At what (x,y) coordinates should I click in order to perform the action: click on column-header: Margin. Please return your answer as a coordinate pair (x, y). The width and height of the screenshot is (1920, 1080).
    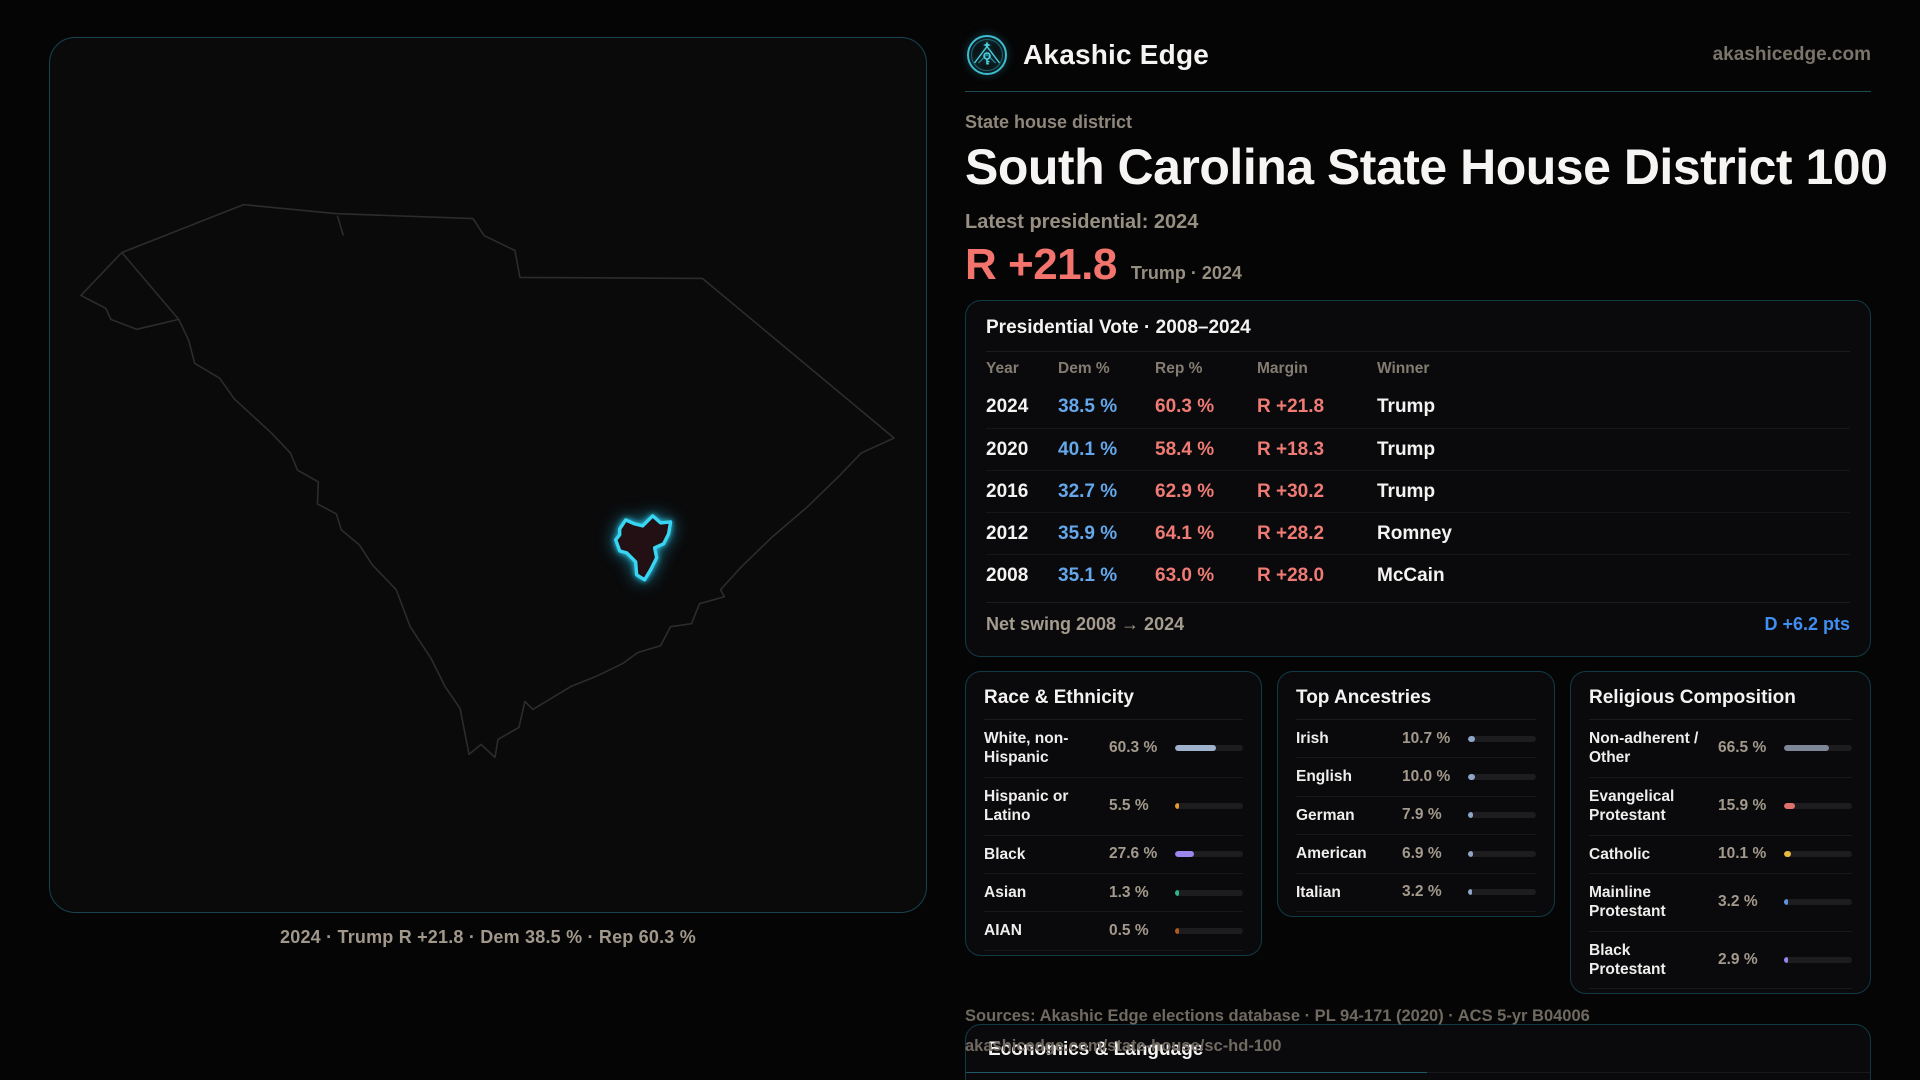
    Looking at the image, I should click on (1282, 368).